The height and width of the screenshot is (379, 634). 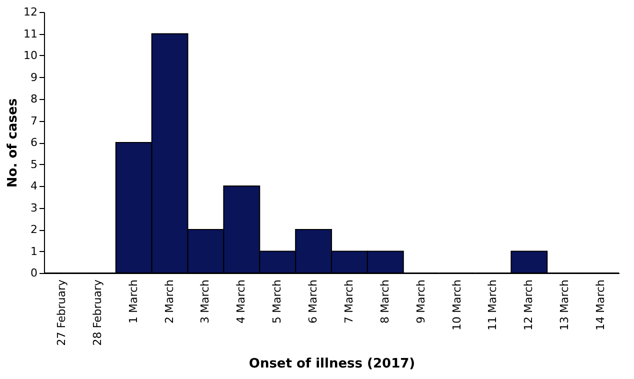 I want to click on y-axis-title: No. of cases, so click(x=13, y=143).